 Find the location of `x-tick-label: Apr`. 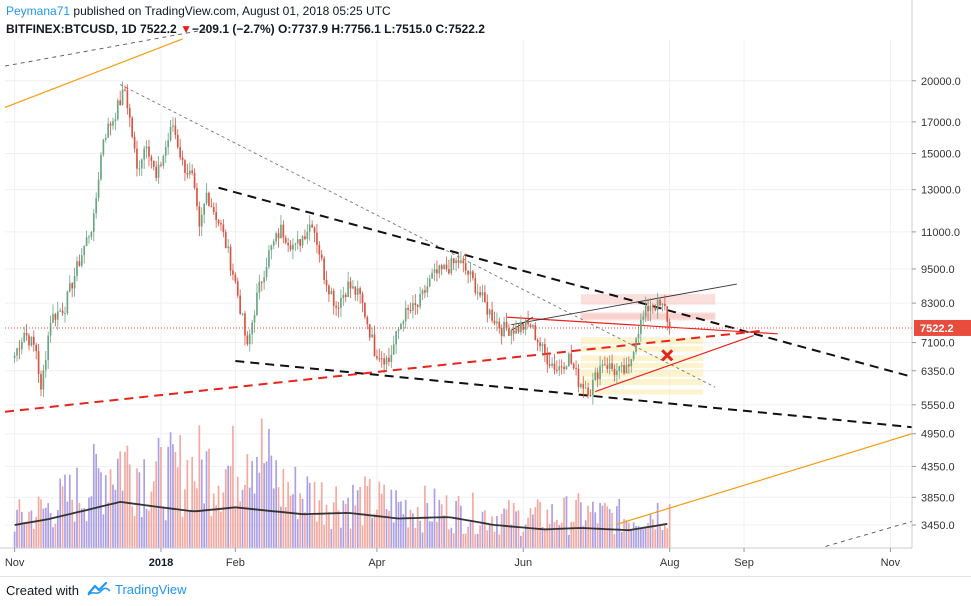

x-tick-label: Apr is located at coordinates (376, 563).